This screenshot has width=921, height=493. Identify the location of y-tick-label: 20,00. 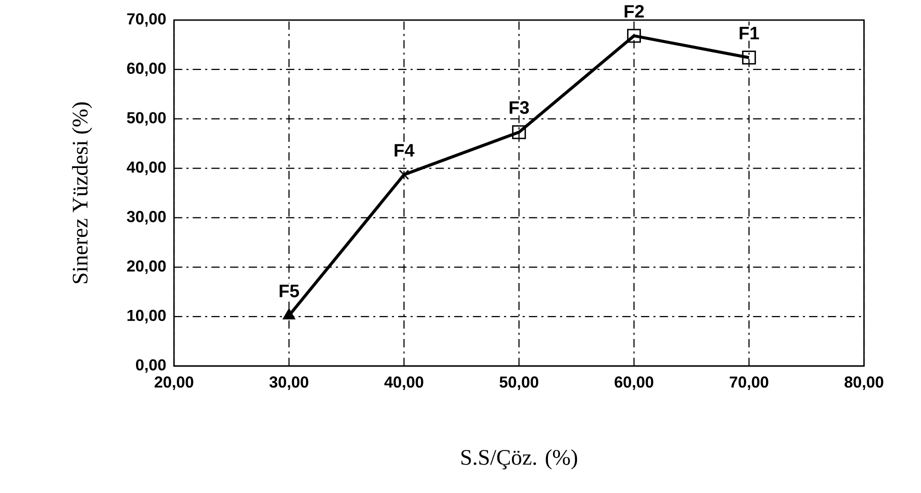
(146, 267).